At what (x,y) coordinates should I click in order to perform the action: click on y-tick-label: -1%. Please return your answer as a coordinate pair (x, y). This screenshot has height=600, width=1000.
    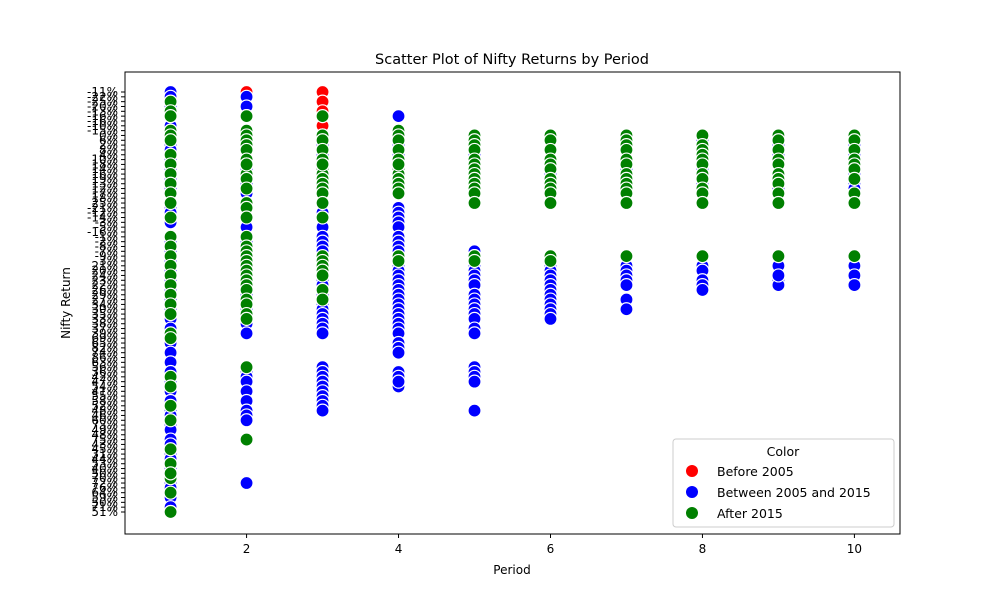
    Looking at the image, I should click on (106, 237).